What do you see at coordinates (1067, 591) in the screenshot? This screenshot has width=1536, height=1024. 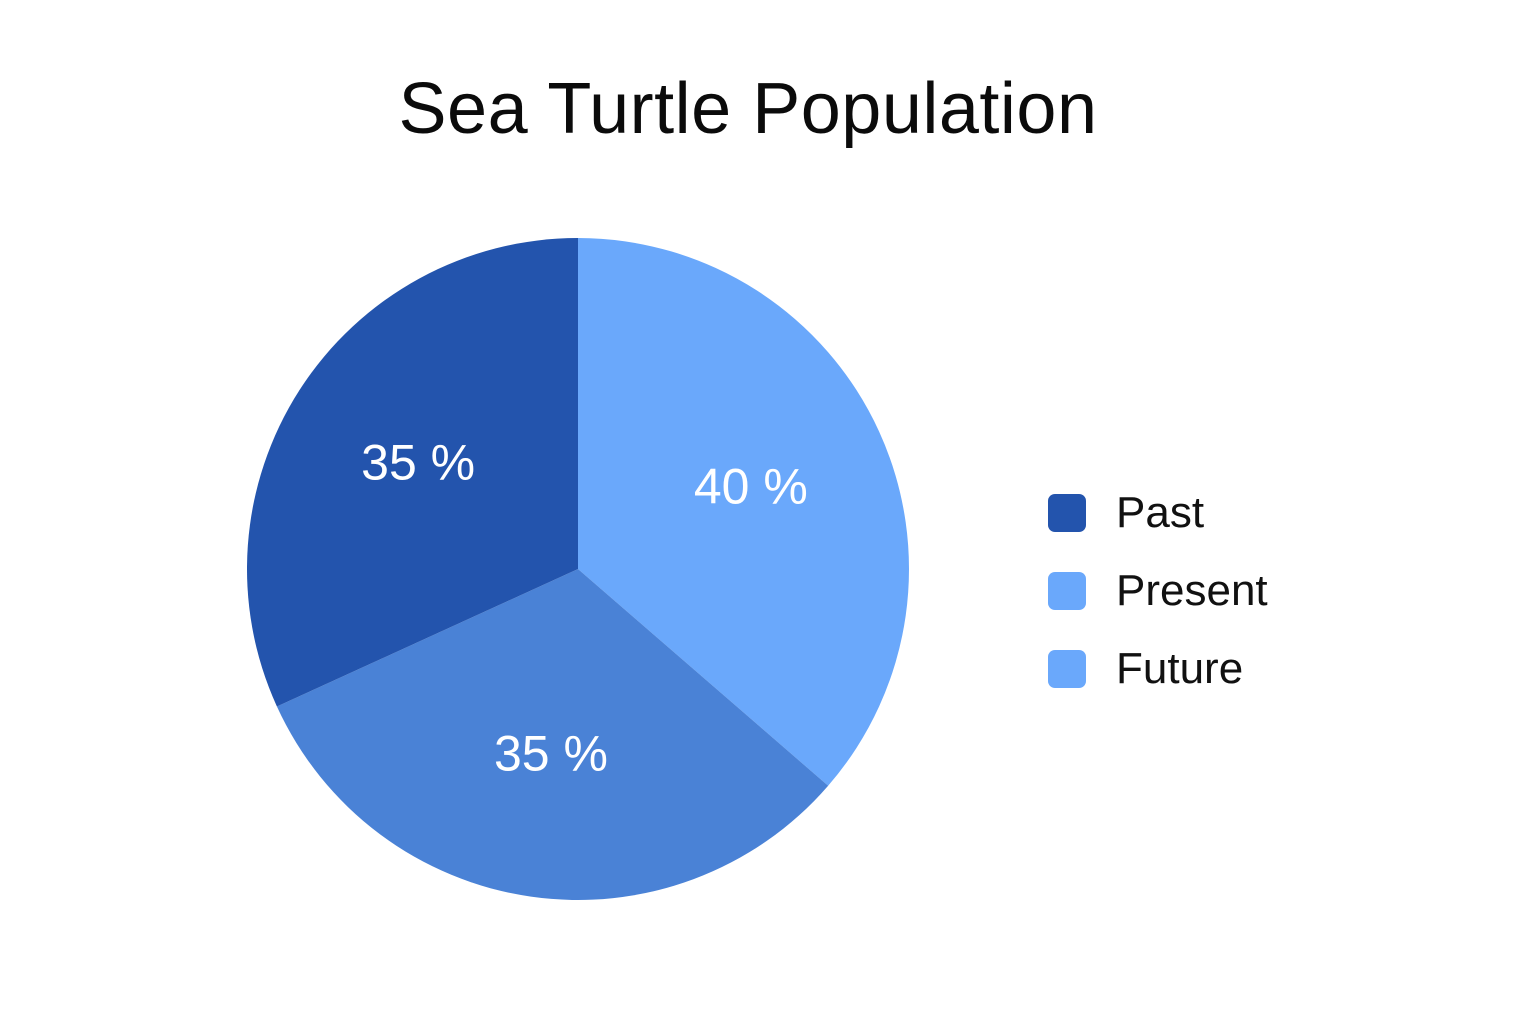 I see `legend-swatch-present` at bounding box center [1067, 591].